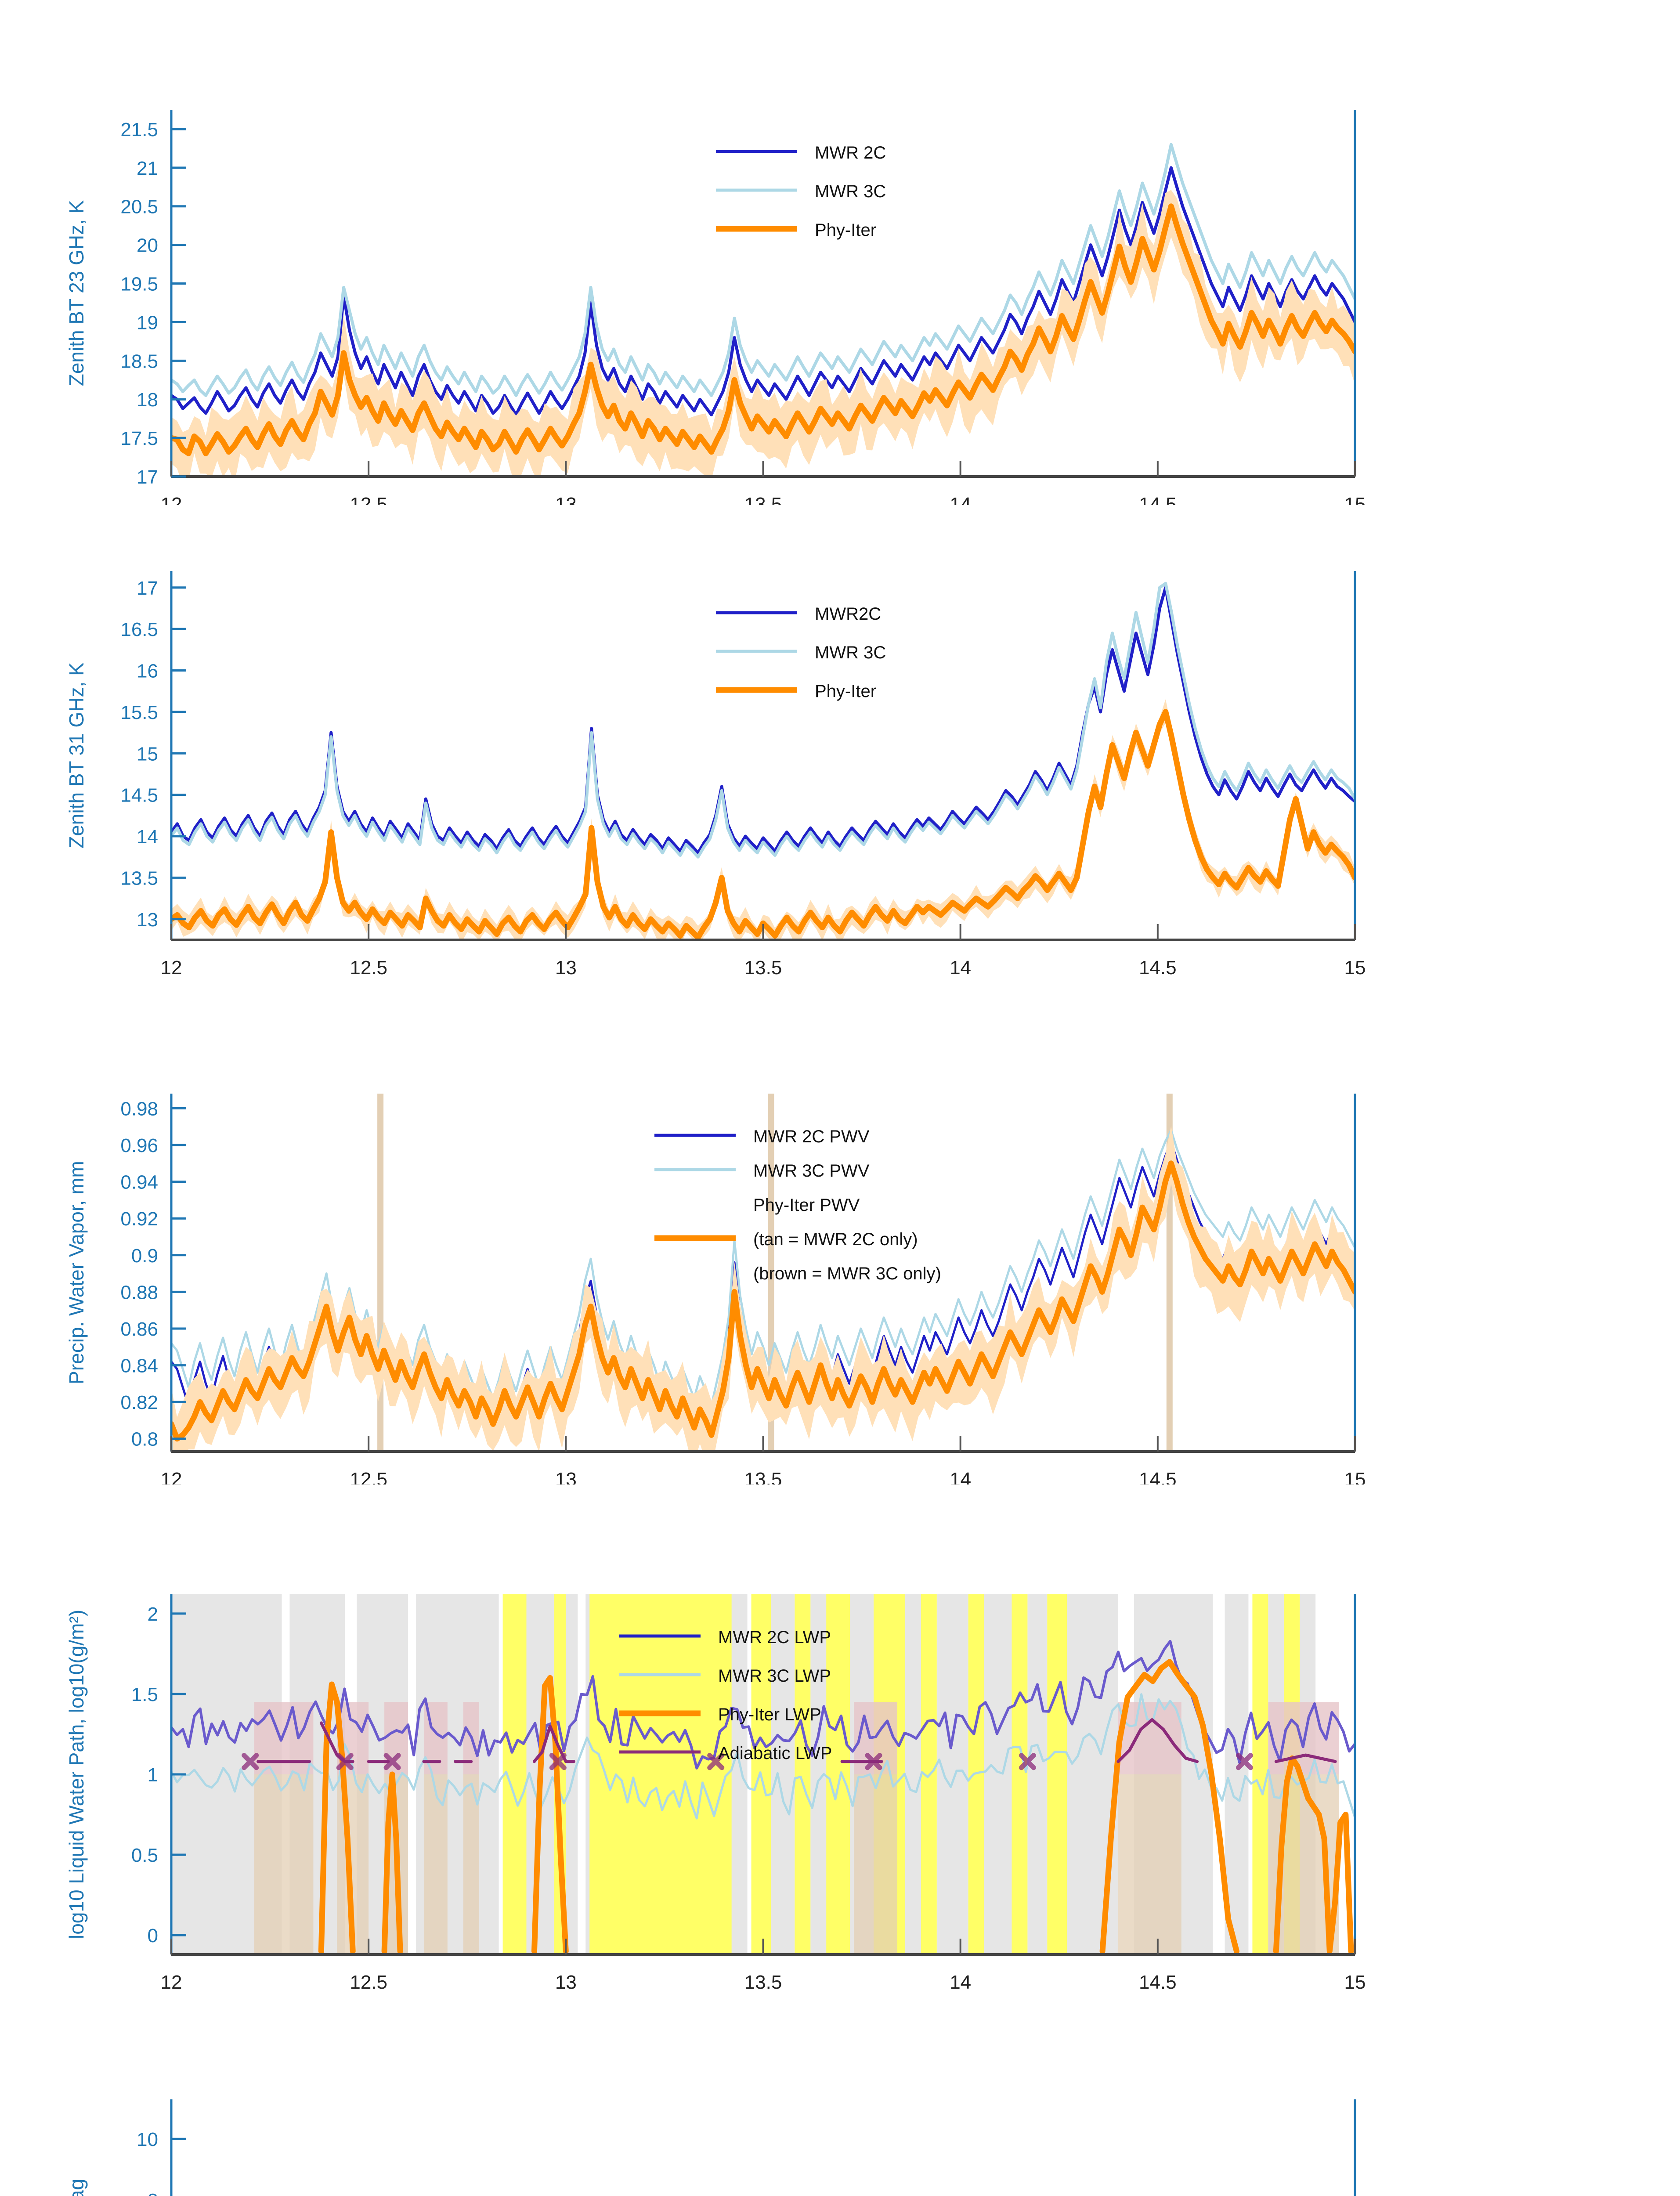 The height and width of the screenshot is (2196, 1680). Describe the element at coordinates (139, 1145) in the screenshot. I see `y-tick-label: 0.96` at that location.